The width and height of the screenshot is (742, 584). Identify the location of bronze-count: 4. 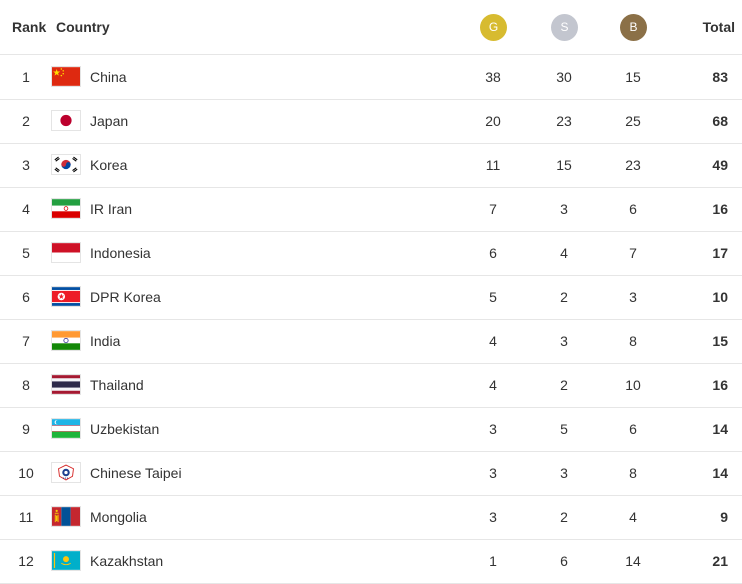
(633, 517).